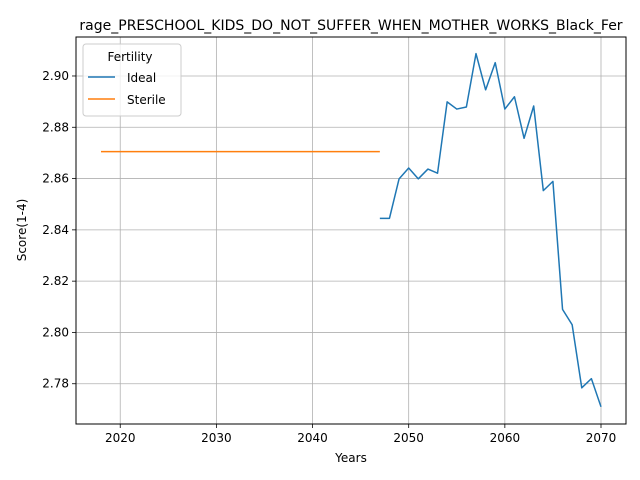  What do you see at coordinates (120, 438) in the screenshot?
I see `x-tick-label: 2020` at bounding box center [120, 438].